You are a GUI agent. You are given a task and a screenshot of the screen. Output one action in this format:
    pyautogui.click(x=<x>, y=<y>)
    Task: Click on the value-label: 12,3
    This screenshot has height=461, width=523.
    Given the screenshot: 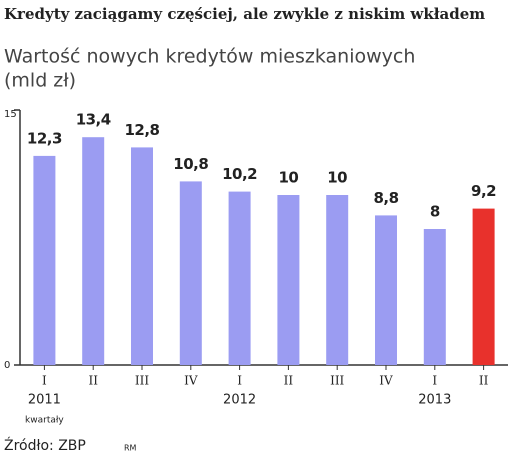 What is the action you would take?
    pyautogui.click(x=44, y=138)
    